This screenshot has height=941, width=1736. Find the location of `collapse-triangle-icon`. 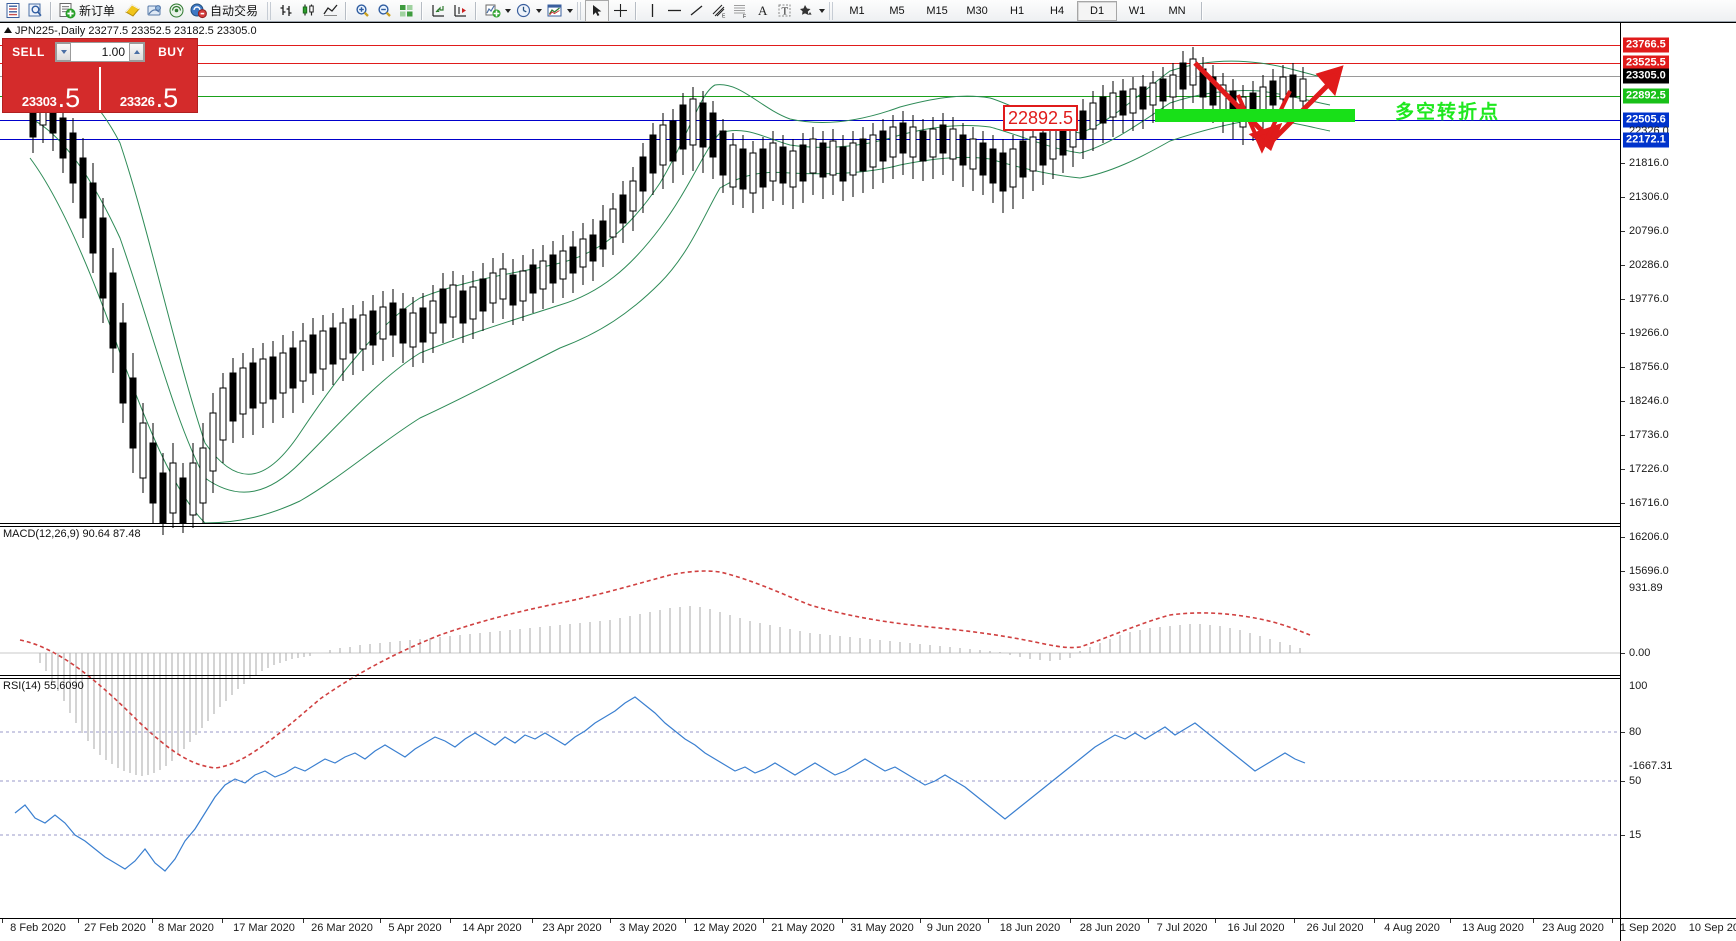

collapse-triangle-icon is located at coordinates (8, 30).